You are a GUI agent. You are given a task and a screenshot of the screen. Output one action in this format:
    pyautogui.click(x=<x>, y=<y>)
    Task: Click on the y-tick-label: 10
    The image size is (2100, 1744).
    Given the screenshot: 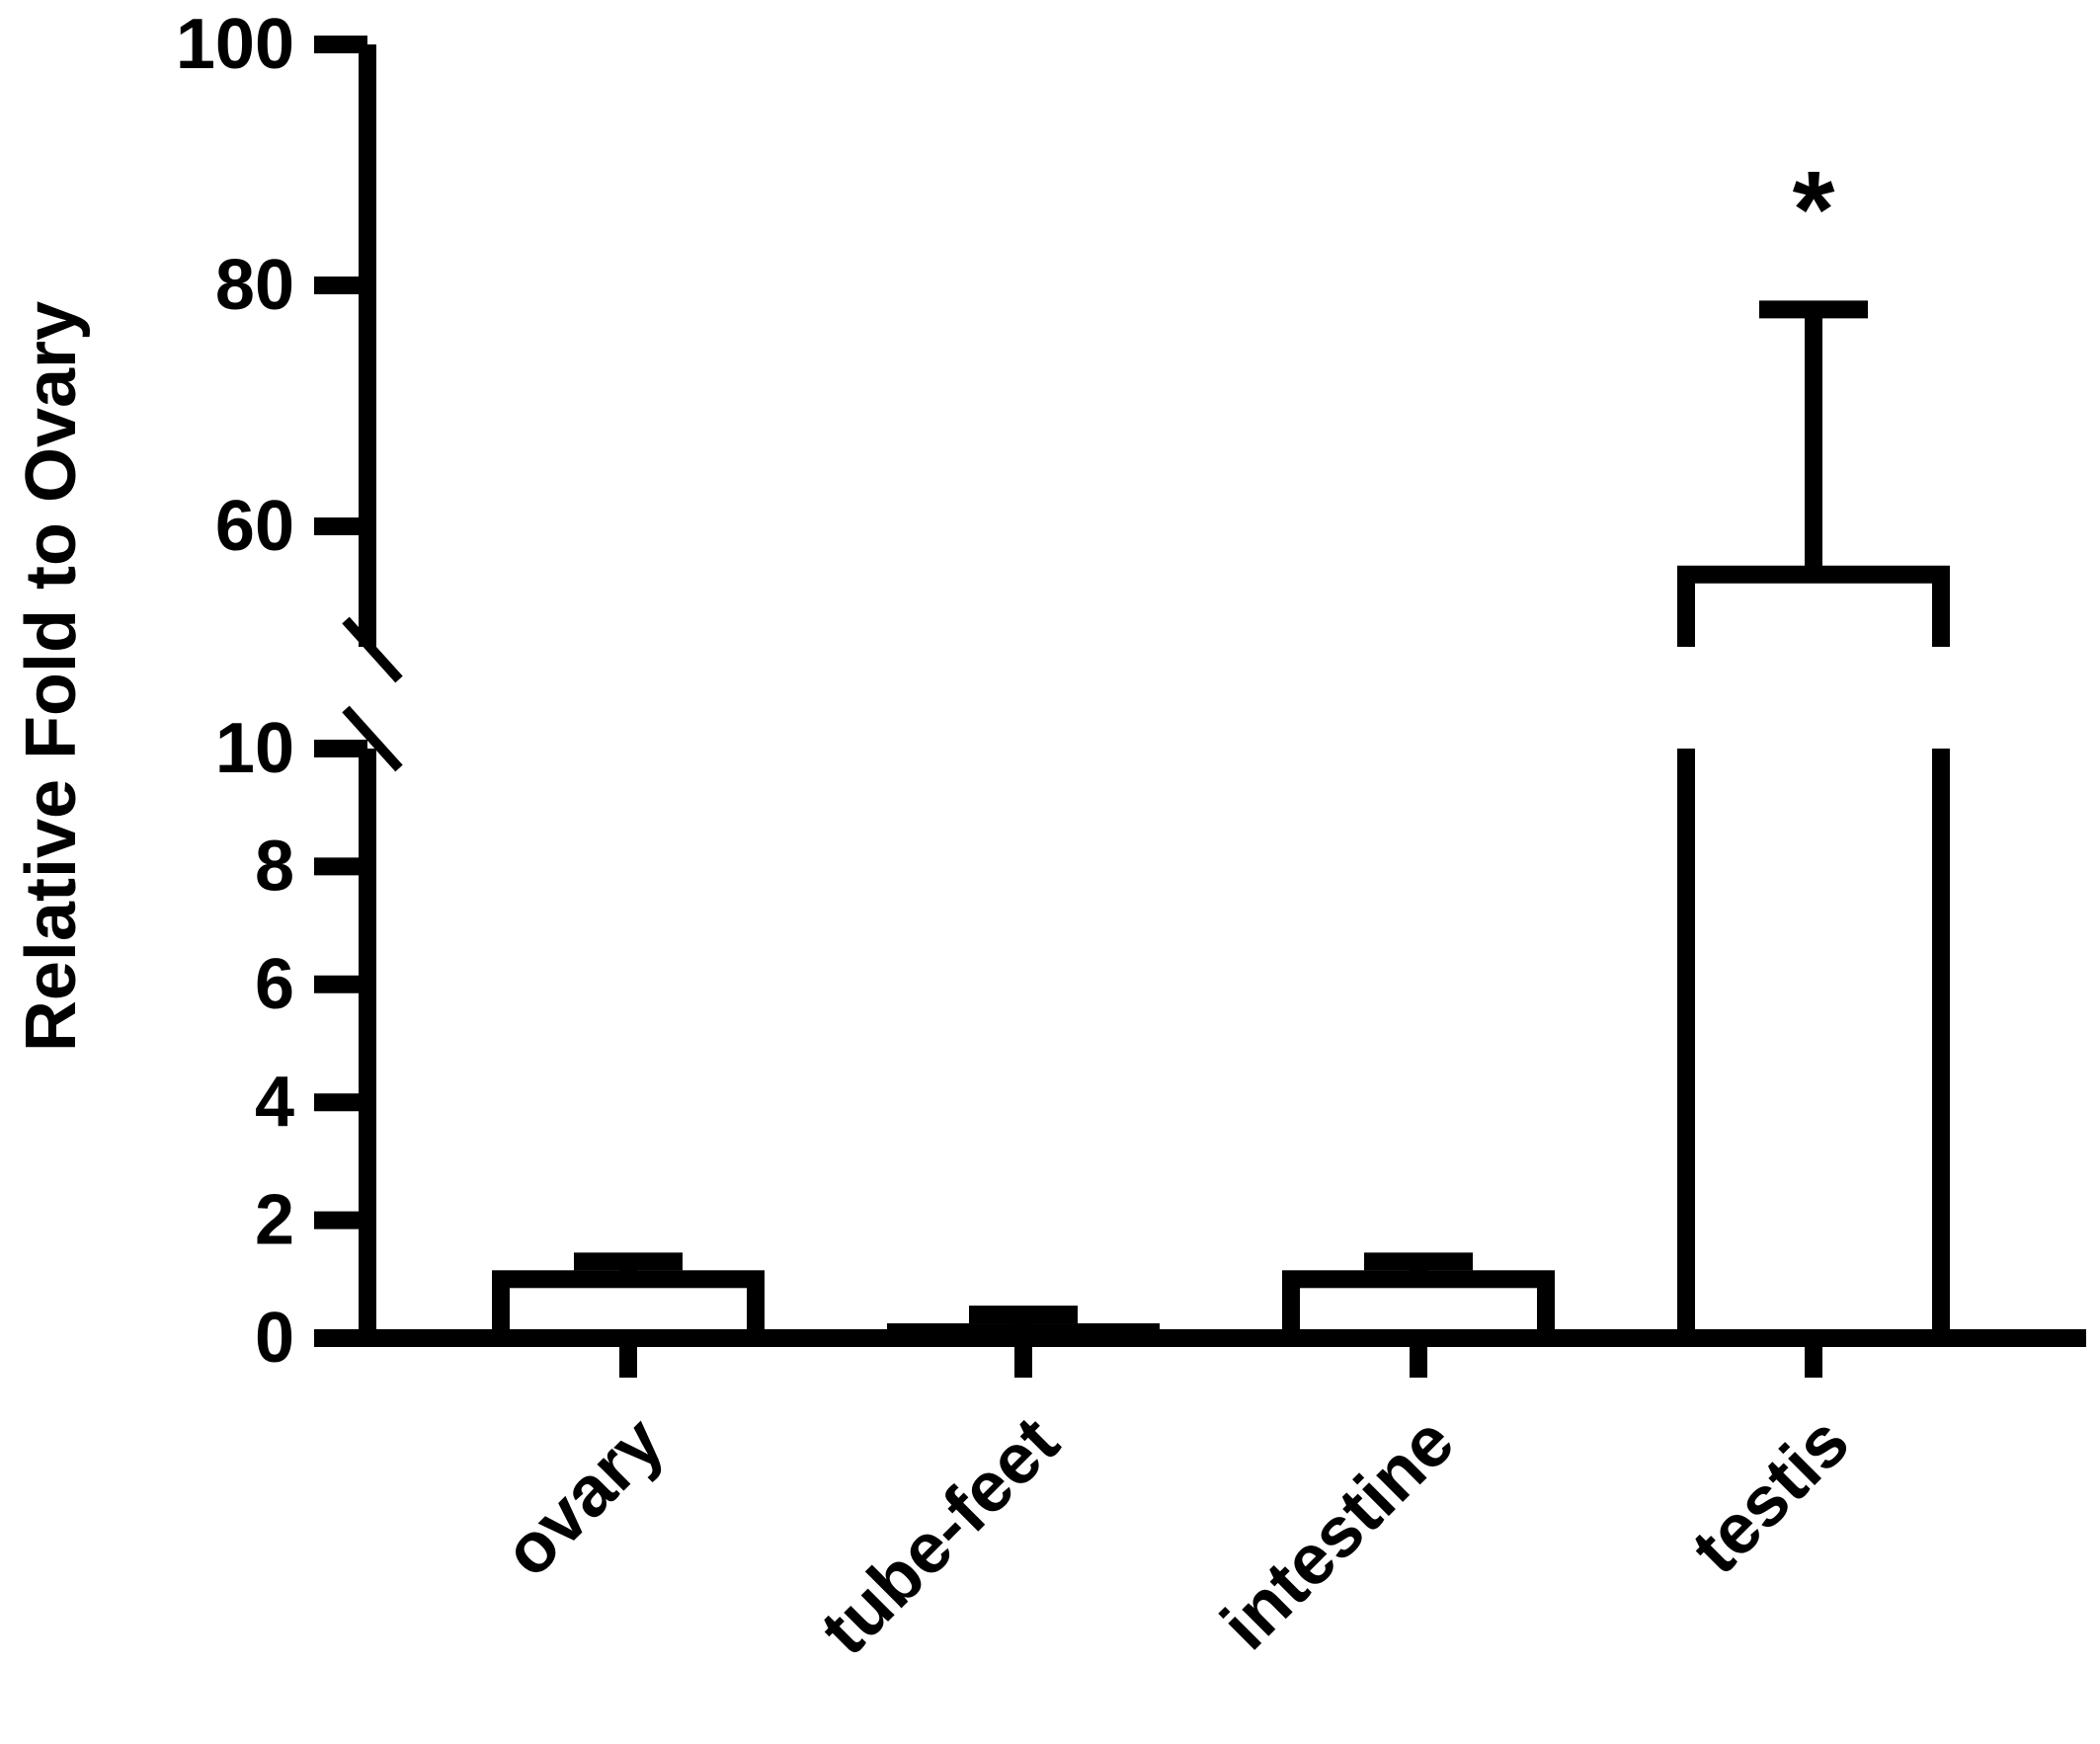 What is the action you would take?
    pyautogui.click(x=254, y=748)
    